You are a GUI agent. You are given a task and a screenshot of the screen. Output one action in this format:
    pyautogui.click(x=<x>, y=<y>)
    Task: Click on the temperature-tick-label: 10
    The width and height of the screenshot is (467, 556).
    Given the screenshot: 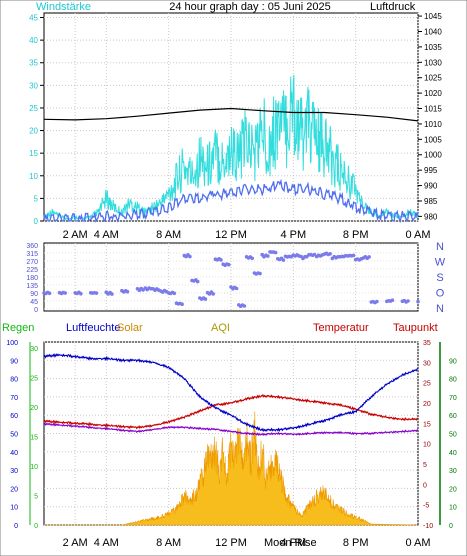 What is the action you would take?
    pyautogui.click(x=427, y=445)
    